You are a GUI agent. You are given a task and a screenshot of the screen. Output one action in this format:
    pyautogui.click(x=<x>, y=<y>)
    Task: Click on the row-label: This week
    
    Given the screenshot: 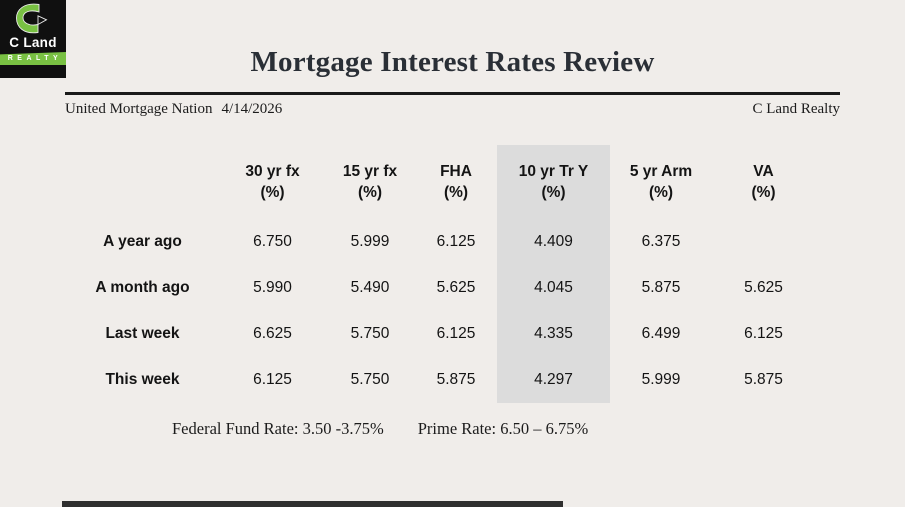 What is the action you would take?
    pyautogui.click(x=142, y=379)
    